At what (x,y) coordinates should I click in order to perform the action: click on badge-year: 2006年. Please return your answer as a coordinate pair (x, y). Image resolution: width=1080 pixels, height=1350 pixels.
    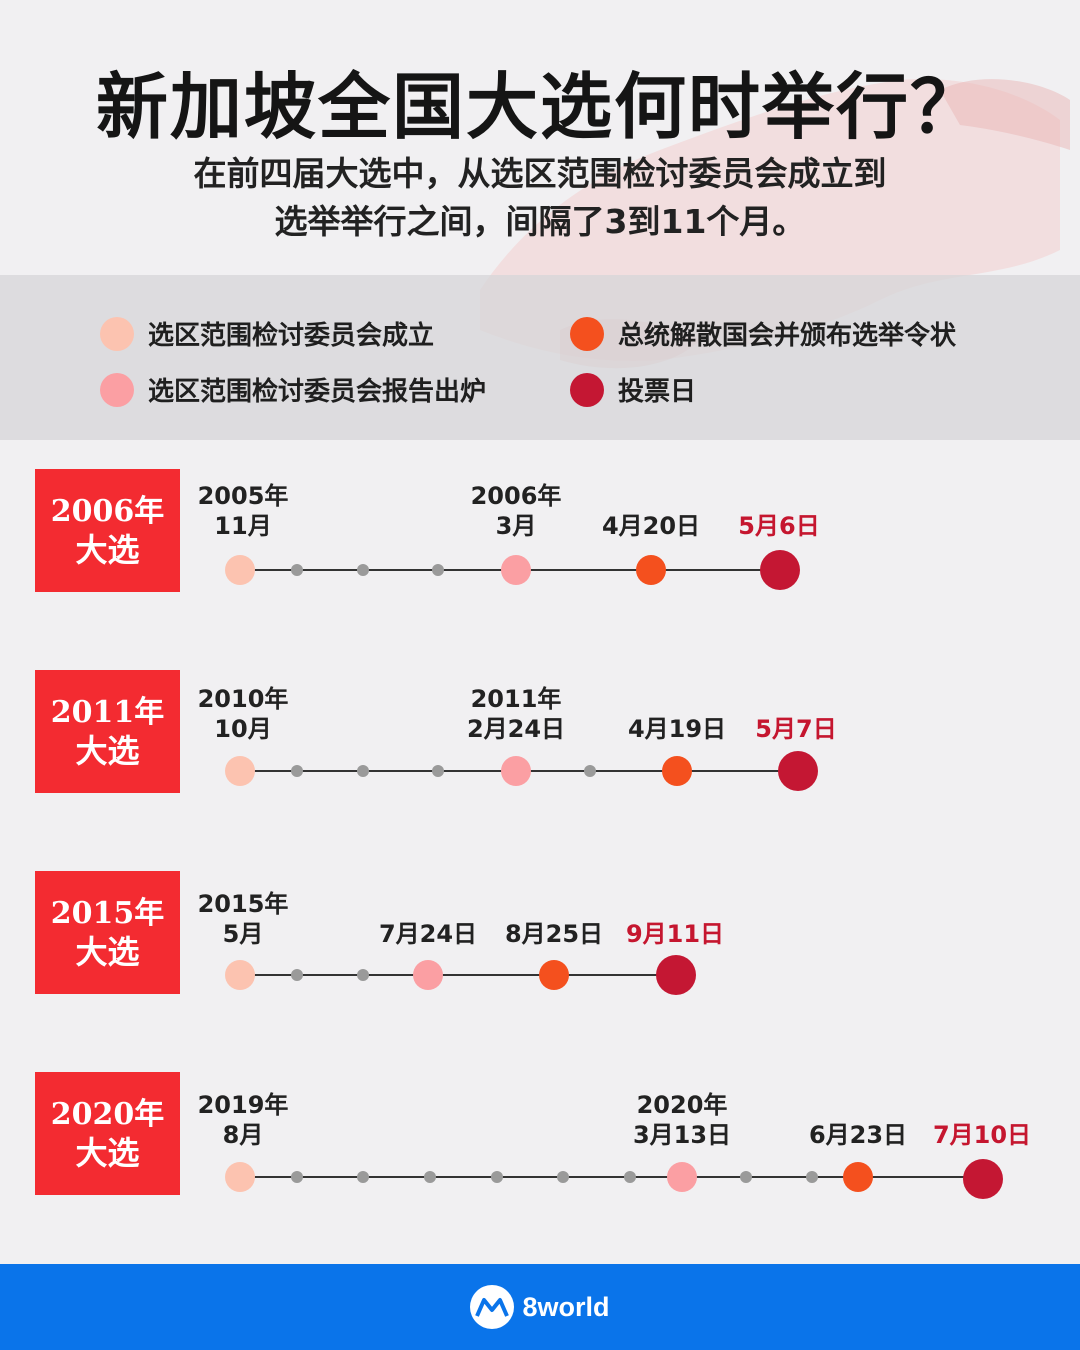
    Looking at the image, I should click on (107, 511).